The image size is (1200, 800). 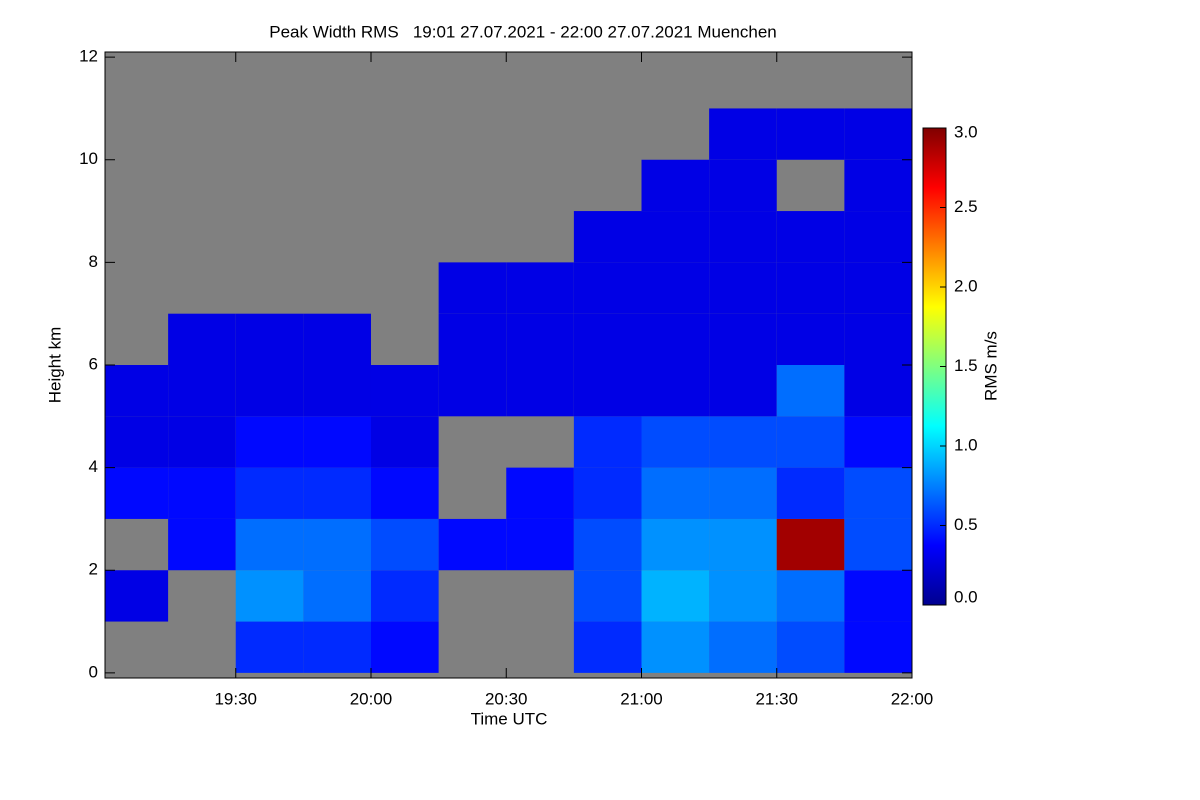 What do you see at coordinates (235, 698) in the screenshot?
I see `x-tick-label: 19:30` at bounding box center [235, 698].